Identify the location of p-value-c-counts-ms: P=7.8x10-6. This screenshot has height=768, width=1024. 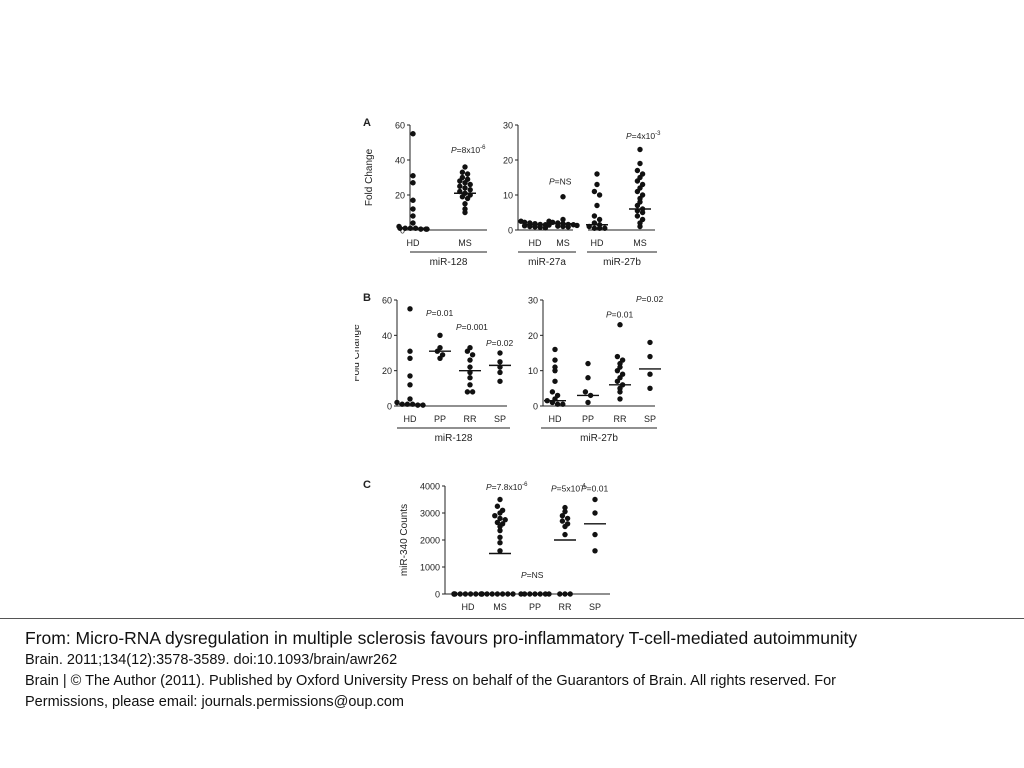
(507, 487).